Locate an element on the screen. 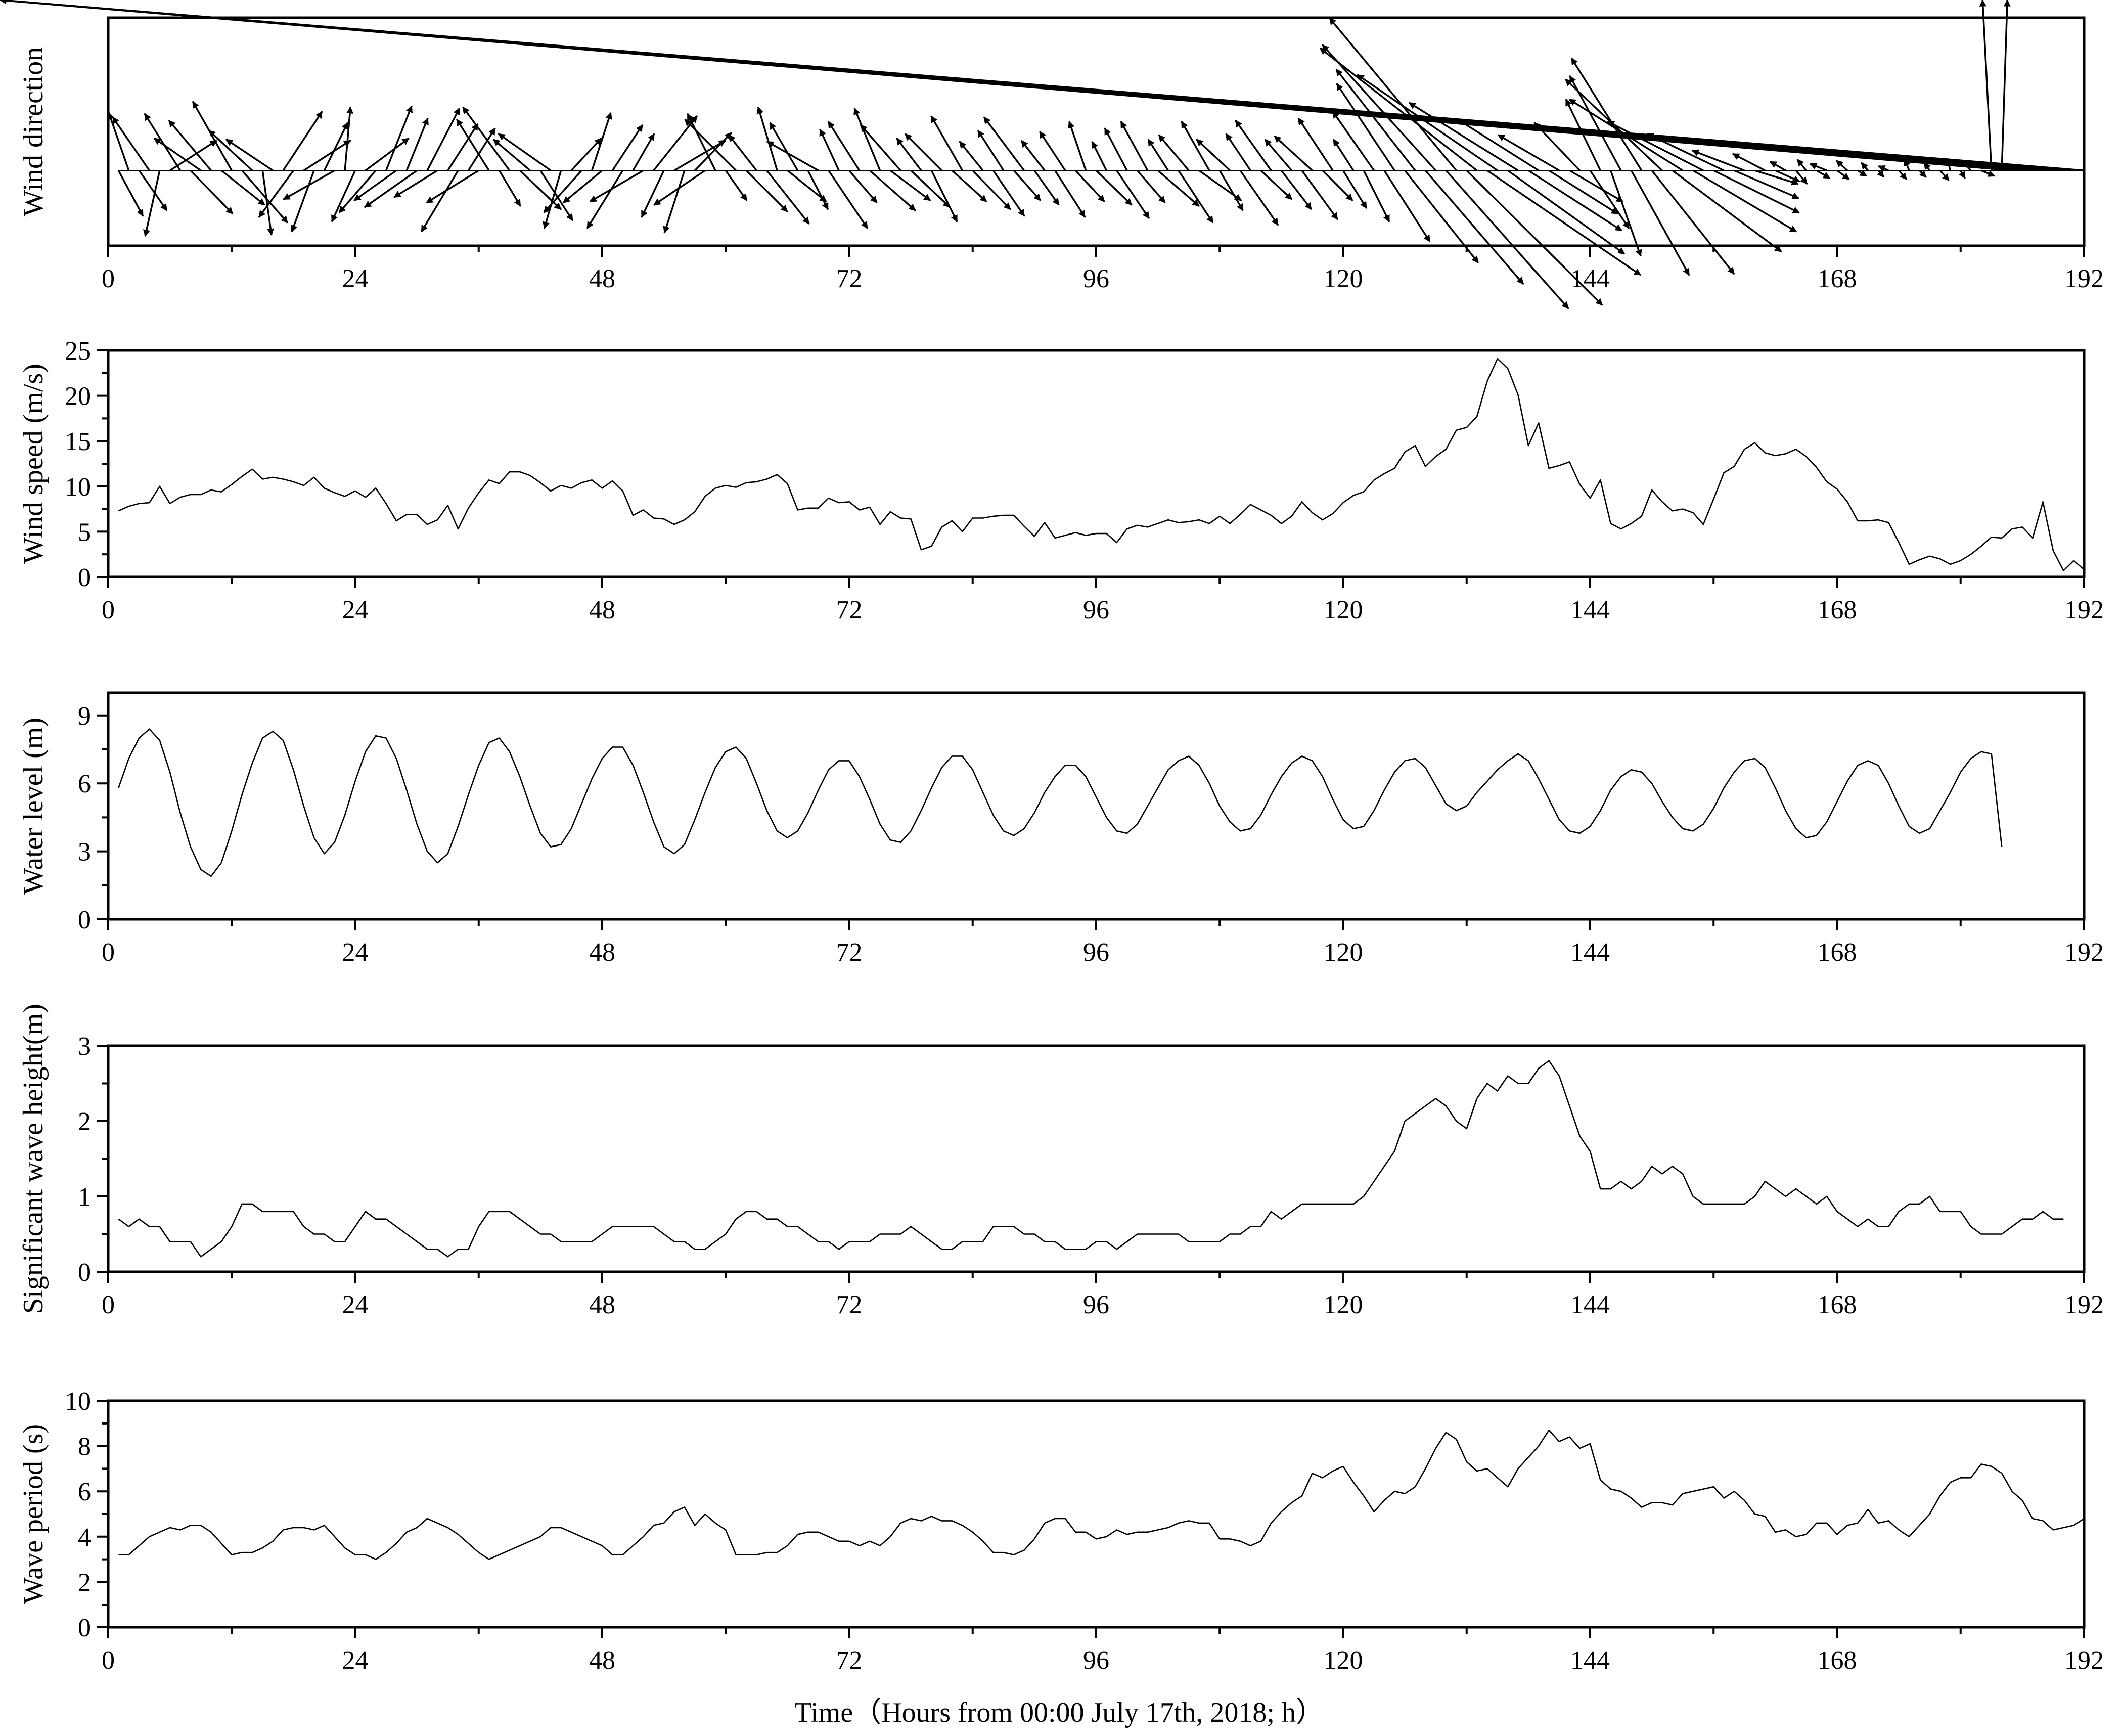 This screenshot has height=1736, width=2122. x-tick-label: 192 is located at coordinates (2084, 1661).